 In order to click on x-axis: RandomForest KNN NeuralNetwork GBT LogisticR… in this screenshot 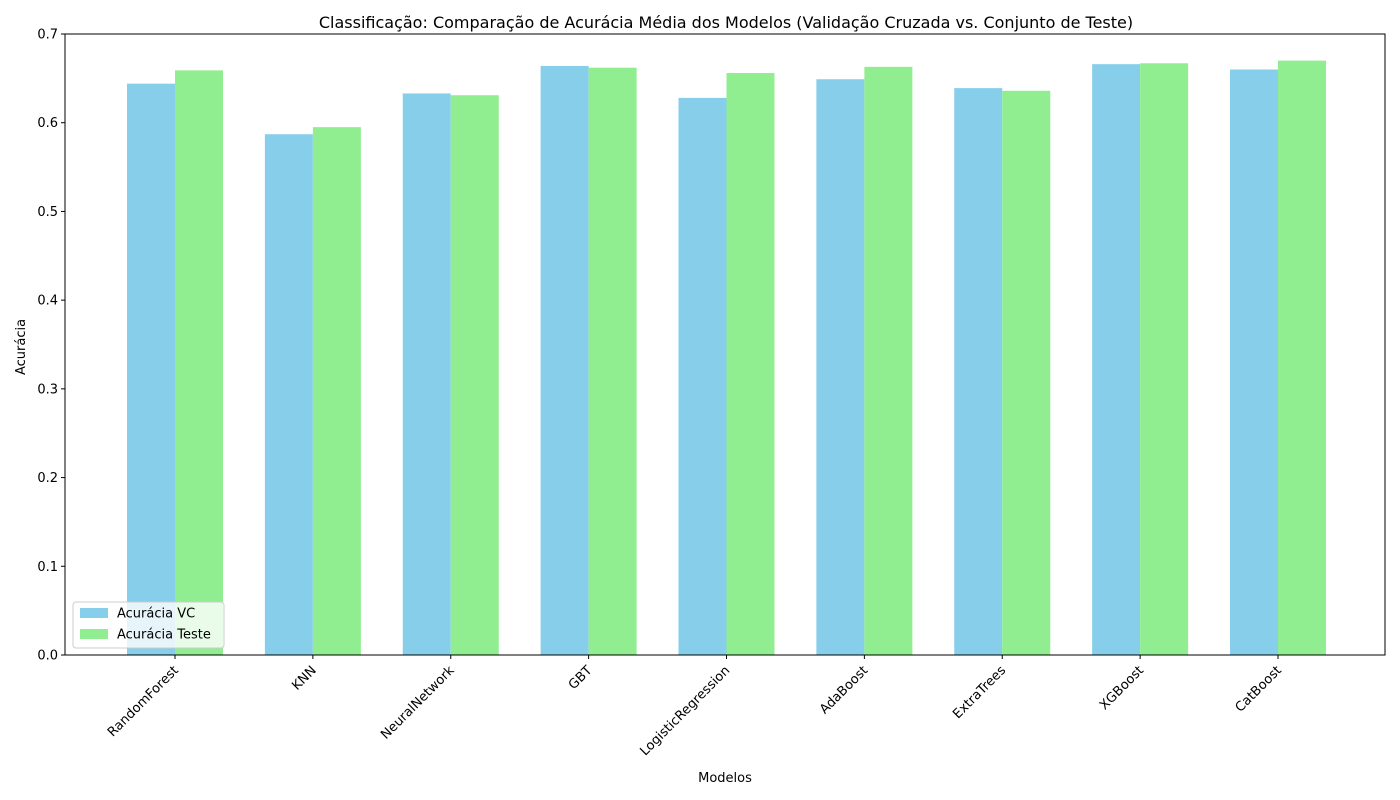, I will do `click(695, 707)`.